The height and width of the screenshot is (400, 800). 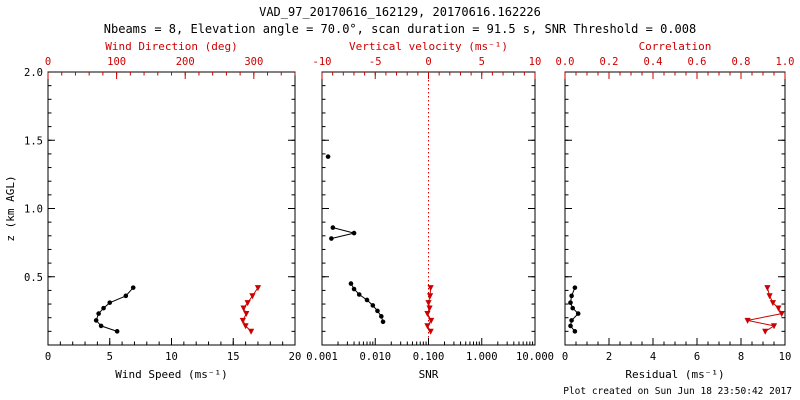 I want to click on bottom-tick-label: 2, so click(x=609, y=357).